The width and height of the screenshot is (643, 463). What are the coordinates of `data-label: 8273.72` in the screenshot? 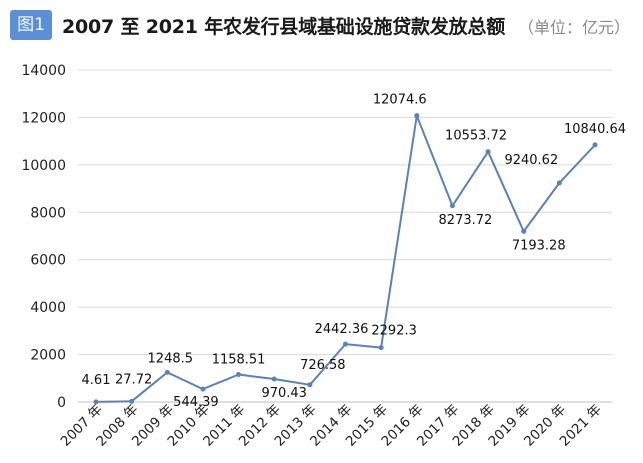 It's located at (466, 220).